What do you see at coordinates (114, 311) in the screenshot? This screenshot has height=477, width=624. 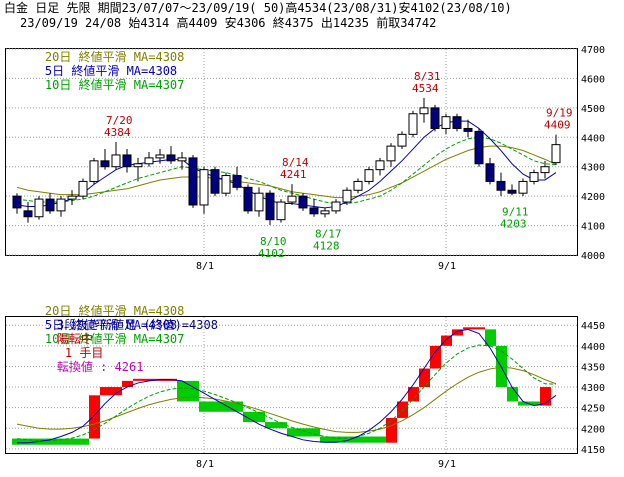 I see `legend2-ma20: 20日 終値平滑 MA=4308` at bounding box center [114, 311].